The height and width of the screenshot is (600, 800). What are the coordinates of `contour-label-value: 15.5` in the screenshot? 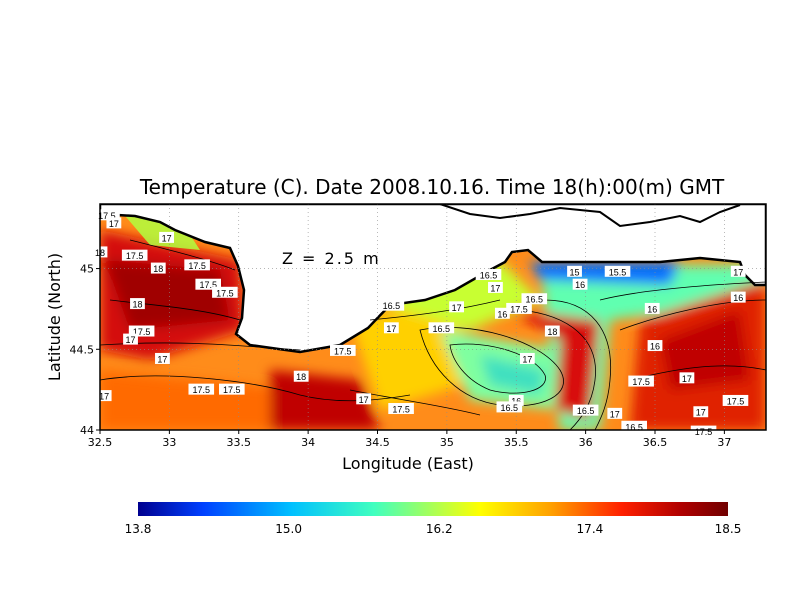 It's located at (618, 272).